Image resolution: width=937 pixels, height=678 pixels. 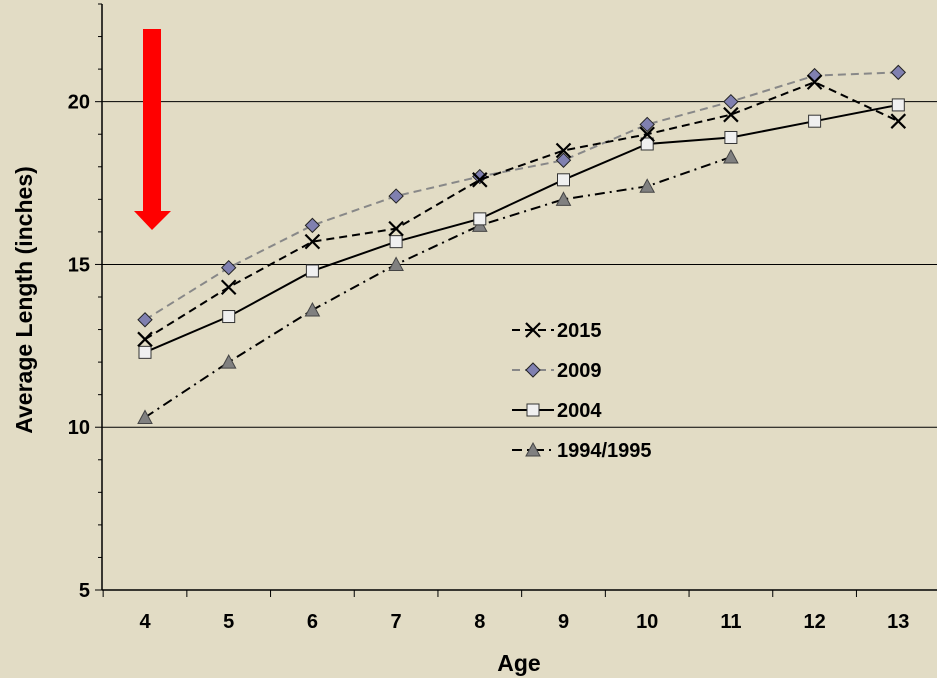 What do you see at coordinates (518, 663) in the screenshot?
I see `x-axis-title: Age` at bounding box center [518, 663].